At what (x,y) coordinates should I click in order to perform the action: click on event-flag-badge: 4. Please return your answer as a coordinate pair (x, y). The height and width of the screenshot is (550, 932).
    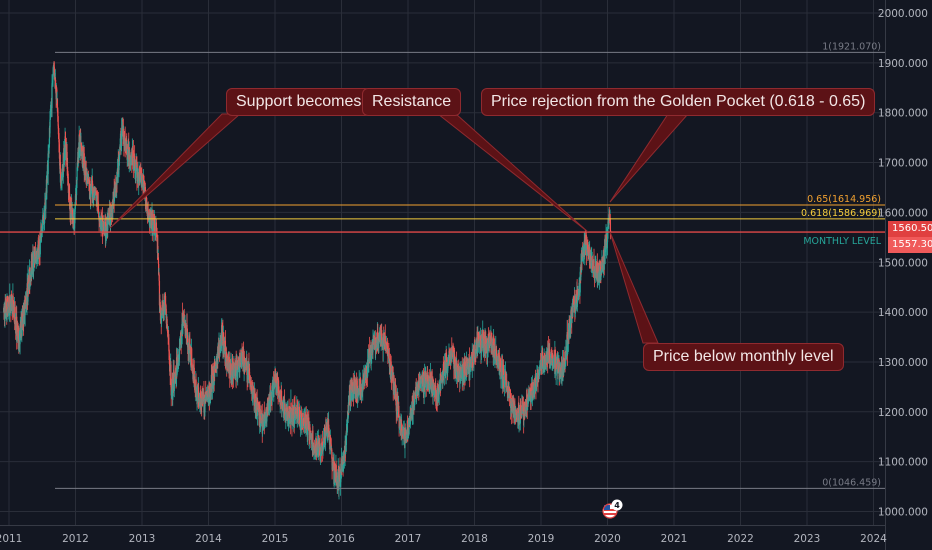
    Looking at the image, I should click on (612, 509).